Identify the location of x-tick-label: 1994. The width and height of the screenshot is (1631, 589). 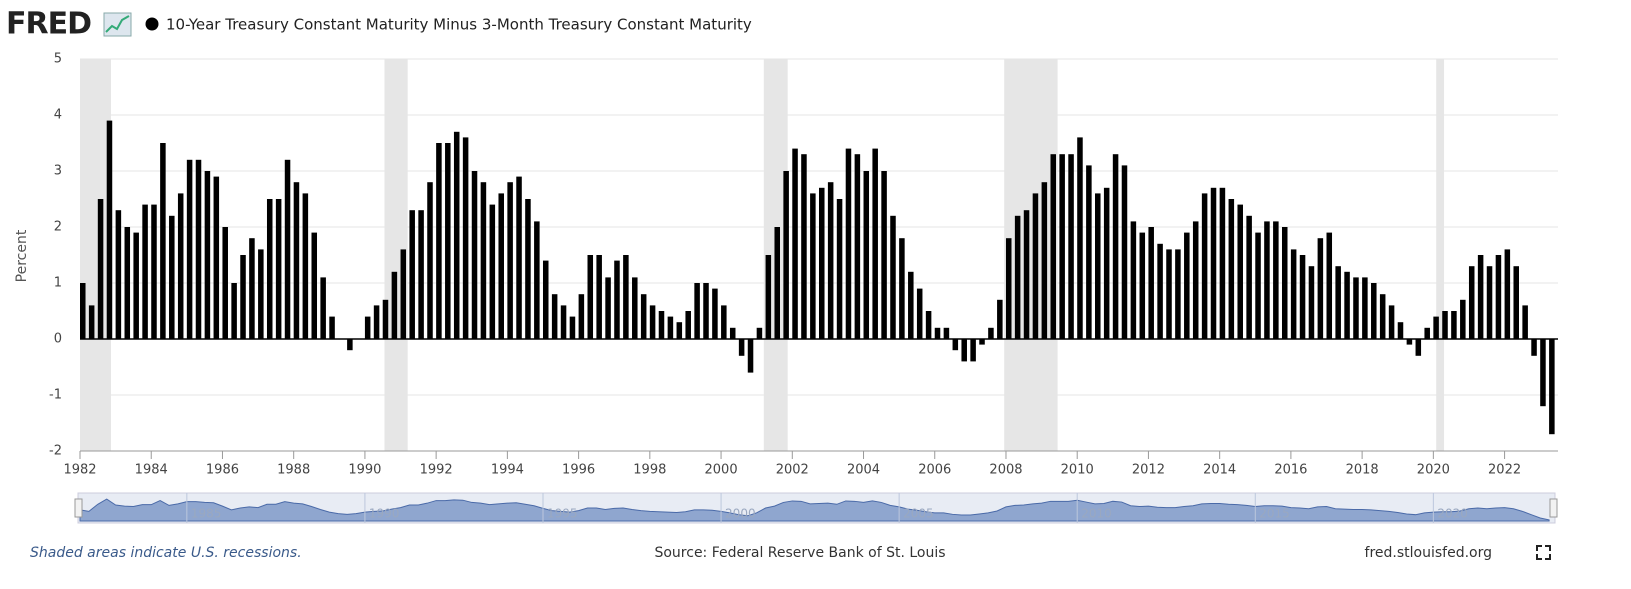
(507, 470).